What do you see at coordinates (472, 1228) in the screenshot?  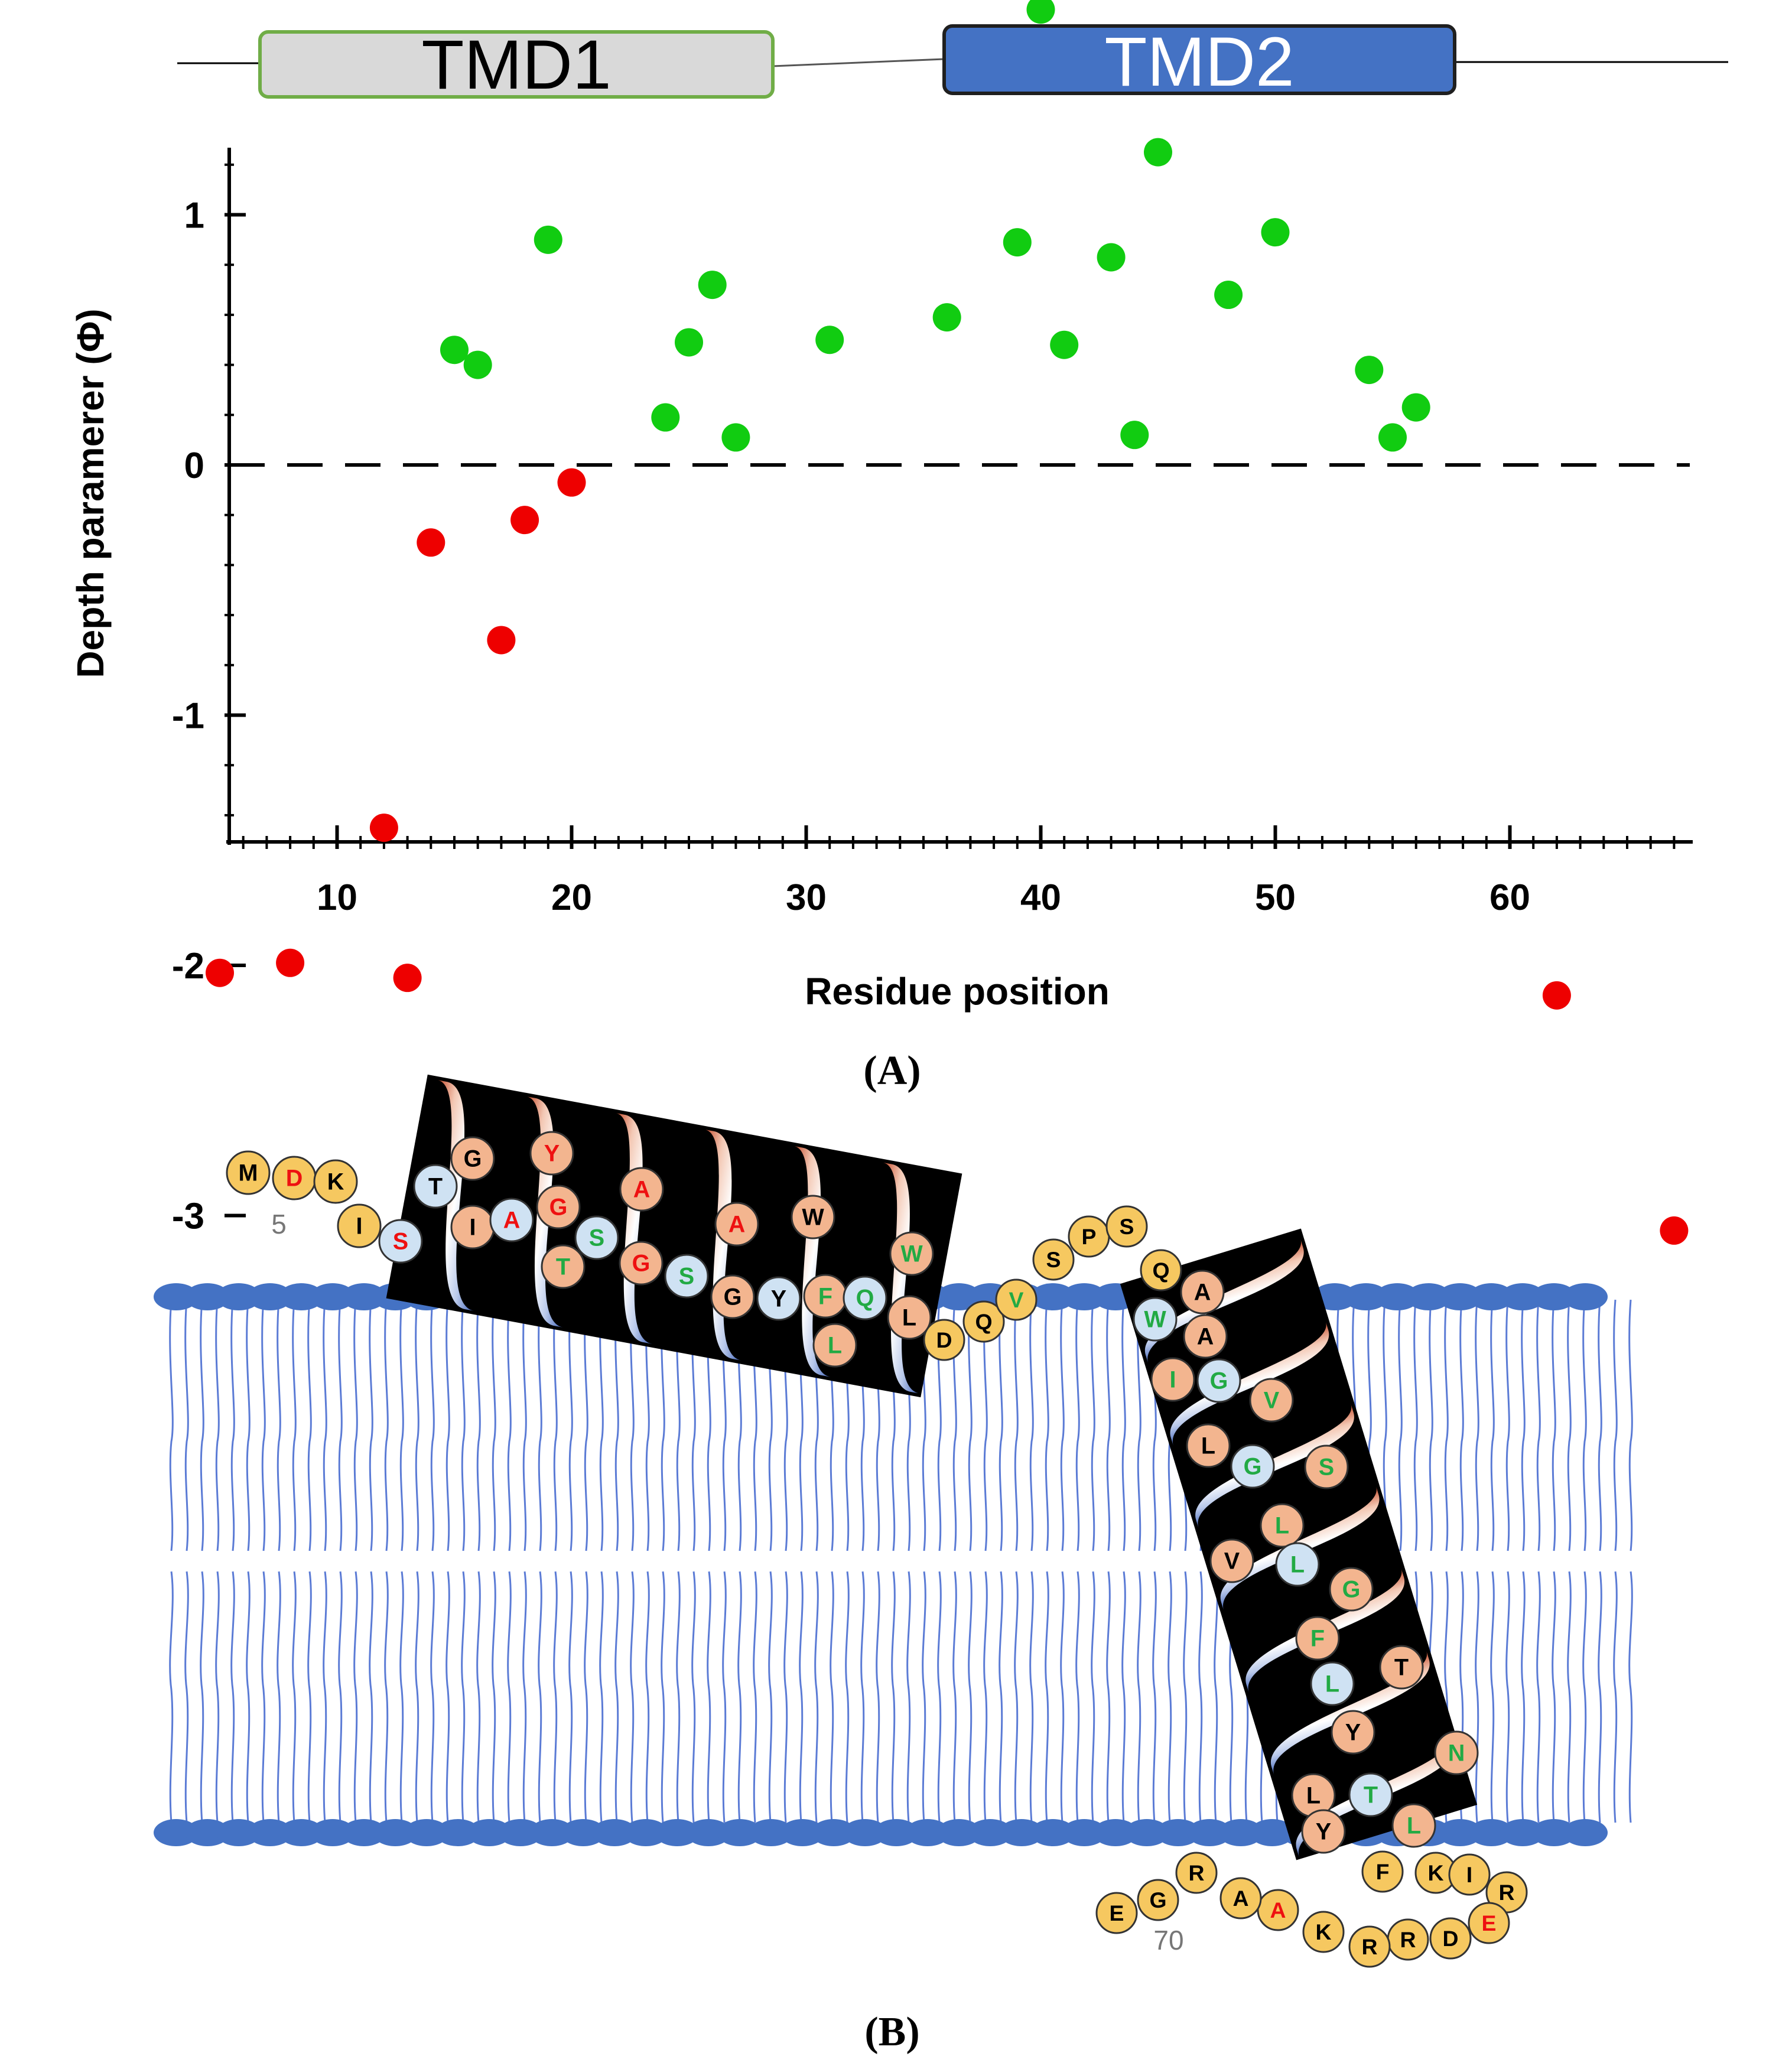 I see `helix1-residue: I` at bounding box center [472, 1228].